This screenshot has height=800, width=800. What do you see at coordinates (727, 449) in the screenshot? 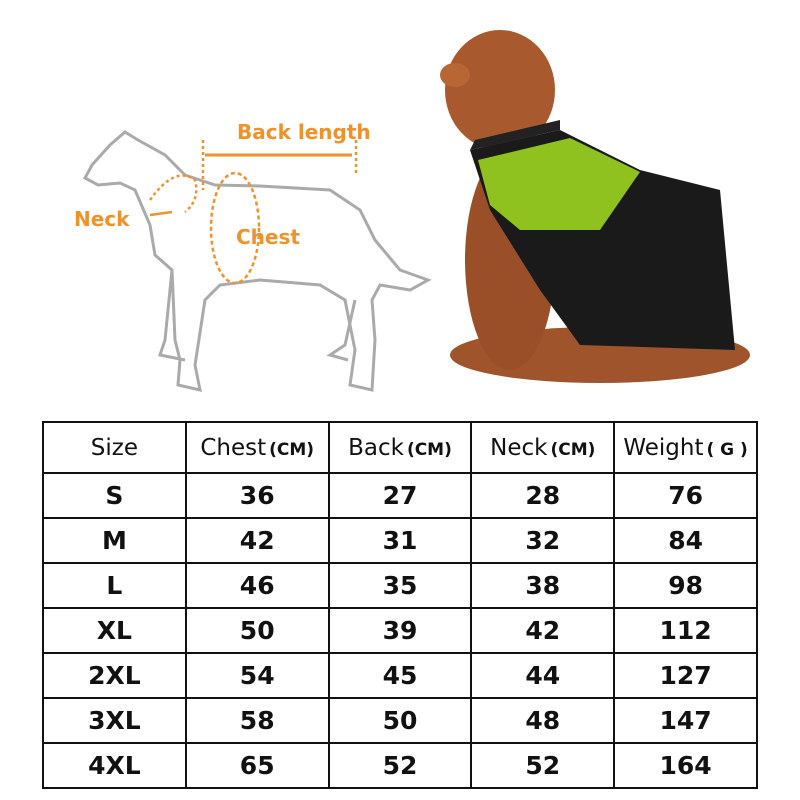
I see `header-unit: ( G )` at bounding box center [727, 449].